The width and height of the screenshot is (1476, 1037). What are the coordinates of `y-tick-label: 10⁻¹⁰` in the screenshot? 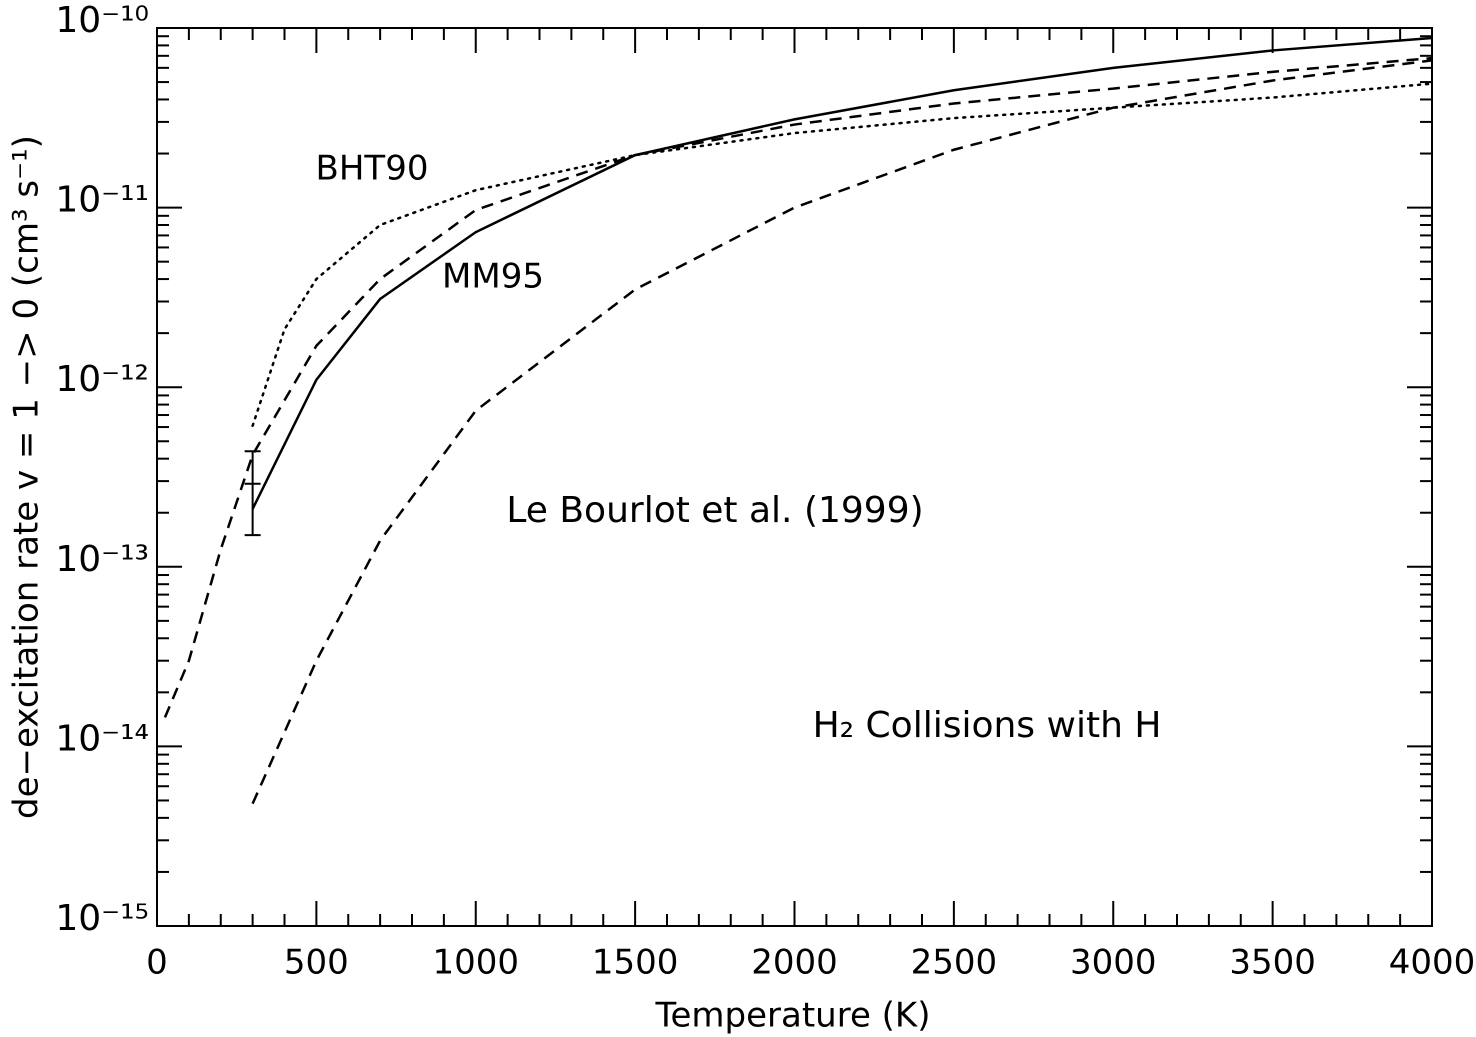 It's located at (102, 20).